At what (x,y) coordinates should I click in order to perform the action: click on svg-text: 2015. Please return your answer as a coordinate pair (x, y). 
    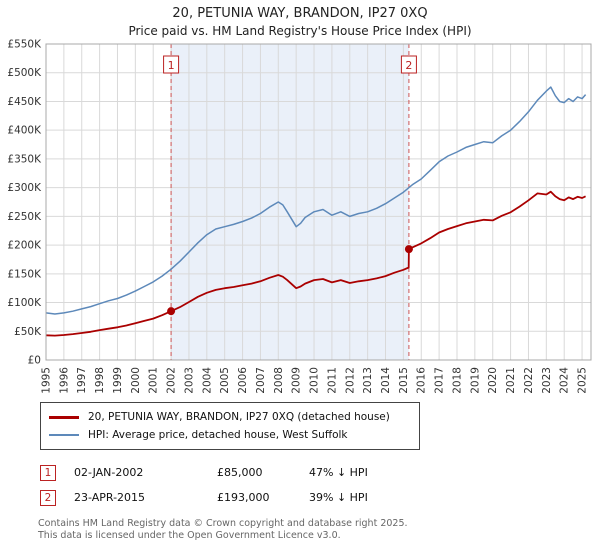
    Looking at the image, I should click on (404, 380).